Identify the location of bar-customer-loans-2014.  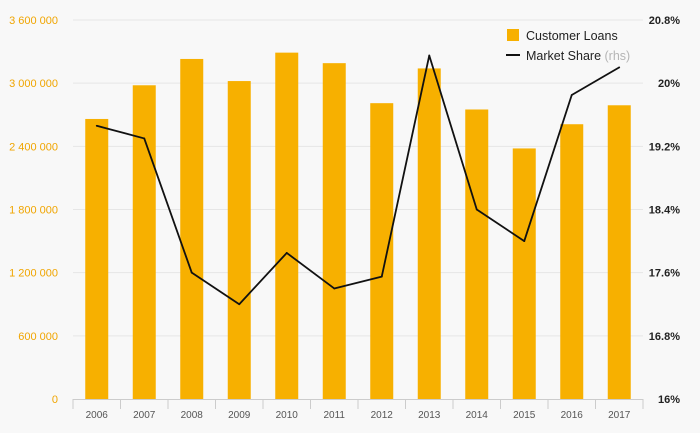
(477, 254).